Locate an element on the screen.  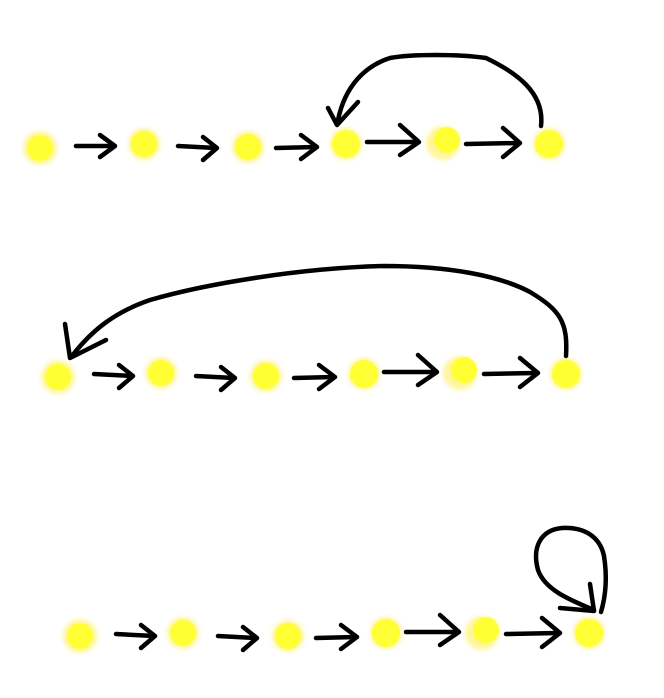
row-1-cycle-arrow is located at coordinates (434, 90).